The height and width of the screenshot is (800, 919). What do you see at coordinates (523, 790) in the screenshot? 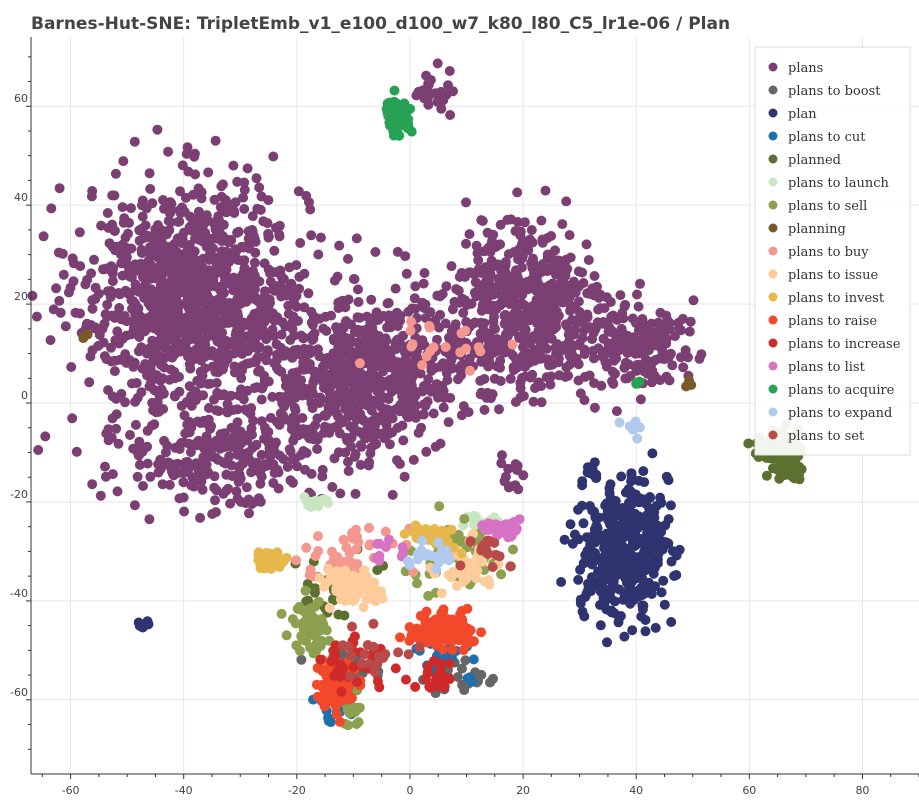
I see `x-tick-label: 20` at bounding box center [523, 790].